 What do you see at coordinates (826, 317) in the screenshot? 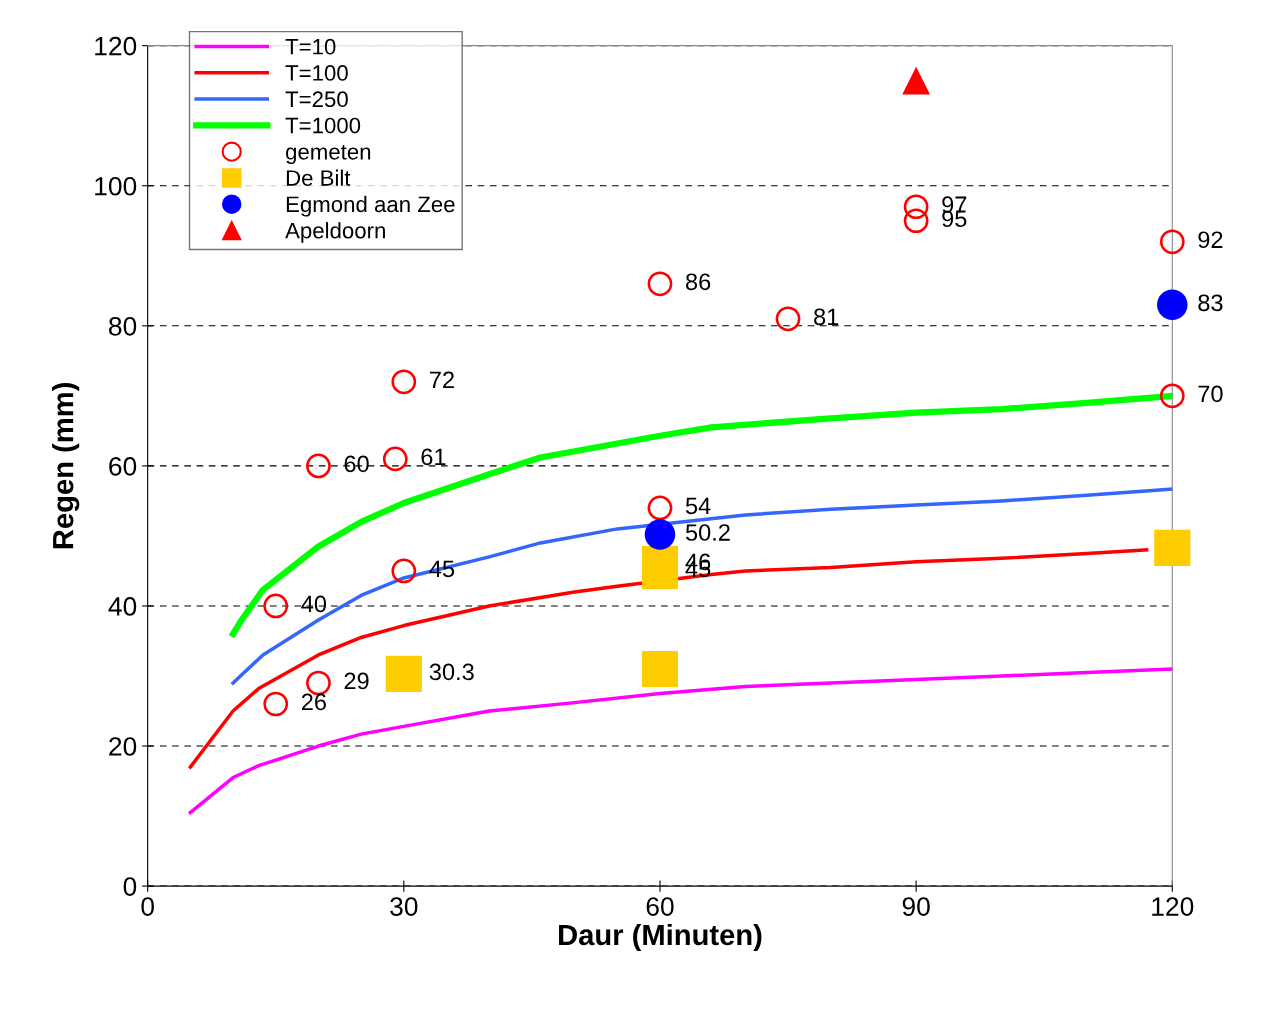
I see `data-label: 81` at bounding box center [826, 317].